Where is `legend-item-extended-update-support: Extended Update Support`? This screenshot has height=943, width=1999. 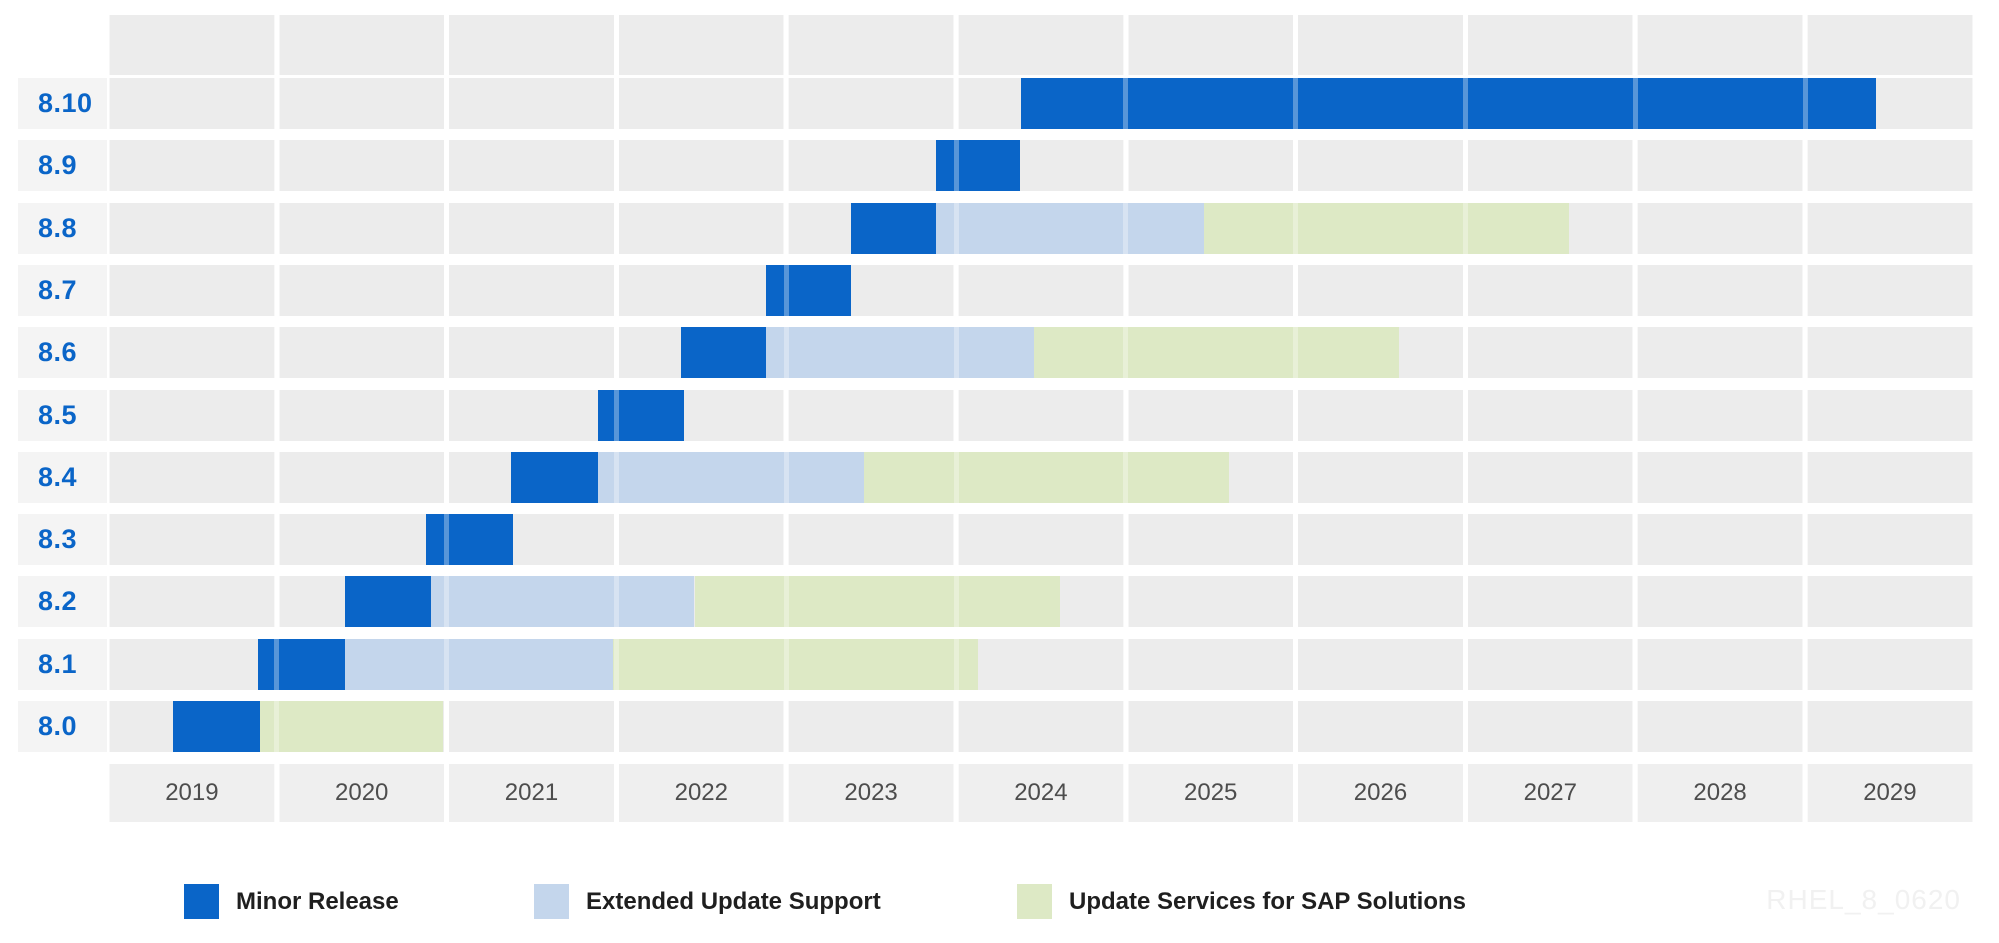 legend-item-extended-update-support: Extended Update Support is located at coordinates (707, 901).